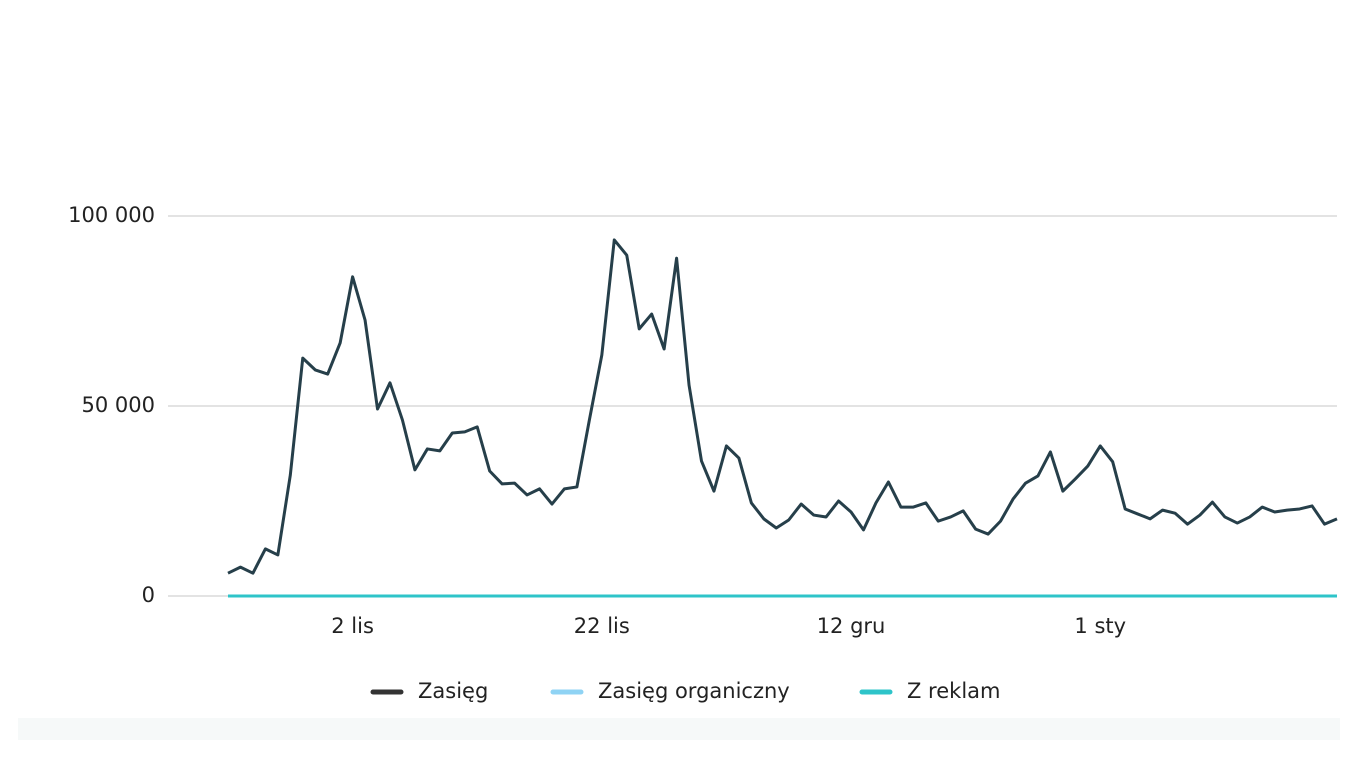  Describe the element at coordinates (851, 626) in the screenshot. I see `x-tick-label: 12 gru` at that location.